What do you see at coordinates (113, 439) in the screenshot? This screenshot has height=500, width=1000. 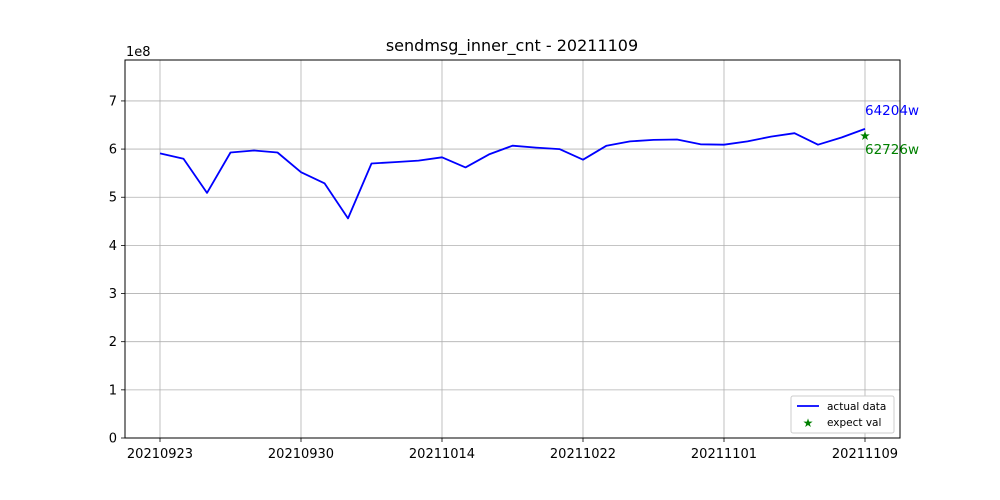 I see `y-tick-label: 0` at bounding box center [113, 439].